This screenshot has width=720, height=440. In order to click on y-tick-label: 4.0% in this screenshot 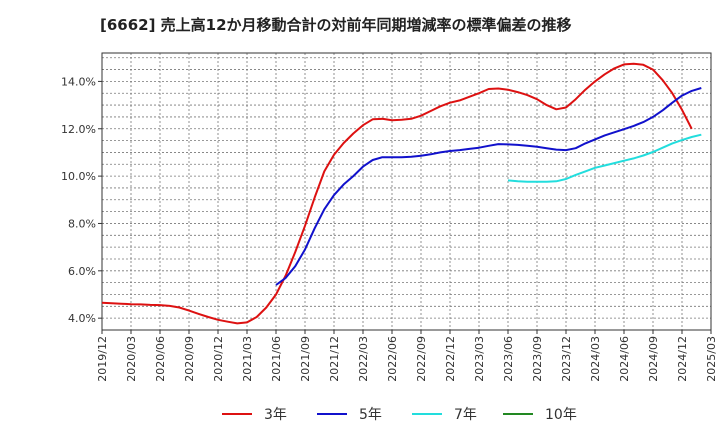, I will do `click(82, 318)`.